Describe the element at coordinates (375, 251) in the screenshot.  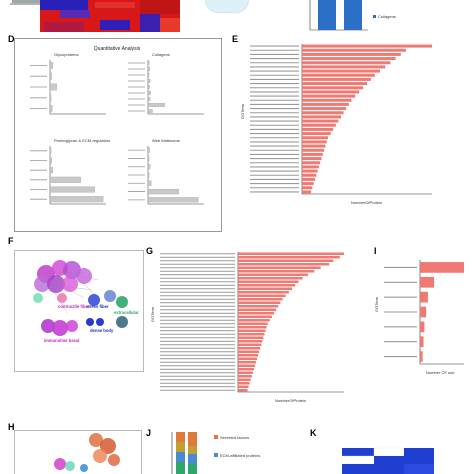
I see `panel-letter-i: I` at that location.